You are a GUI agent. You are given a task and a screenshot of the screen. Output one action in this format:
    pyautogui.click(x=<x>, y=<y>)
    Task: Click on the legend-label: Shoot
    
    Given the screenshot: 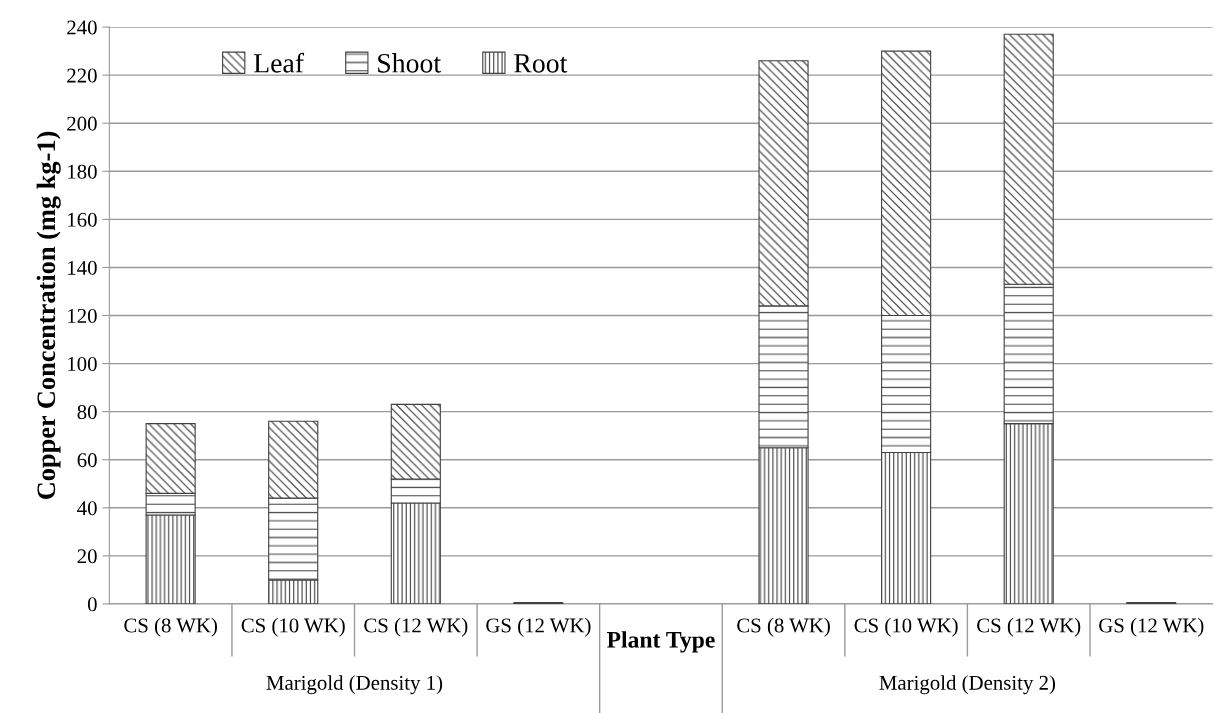 What is the action you would take?
    pyautogui.click(x=409, y=63)
    